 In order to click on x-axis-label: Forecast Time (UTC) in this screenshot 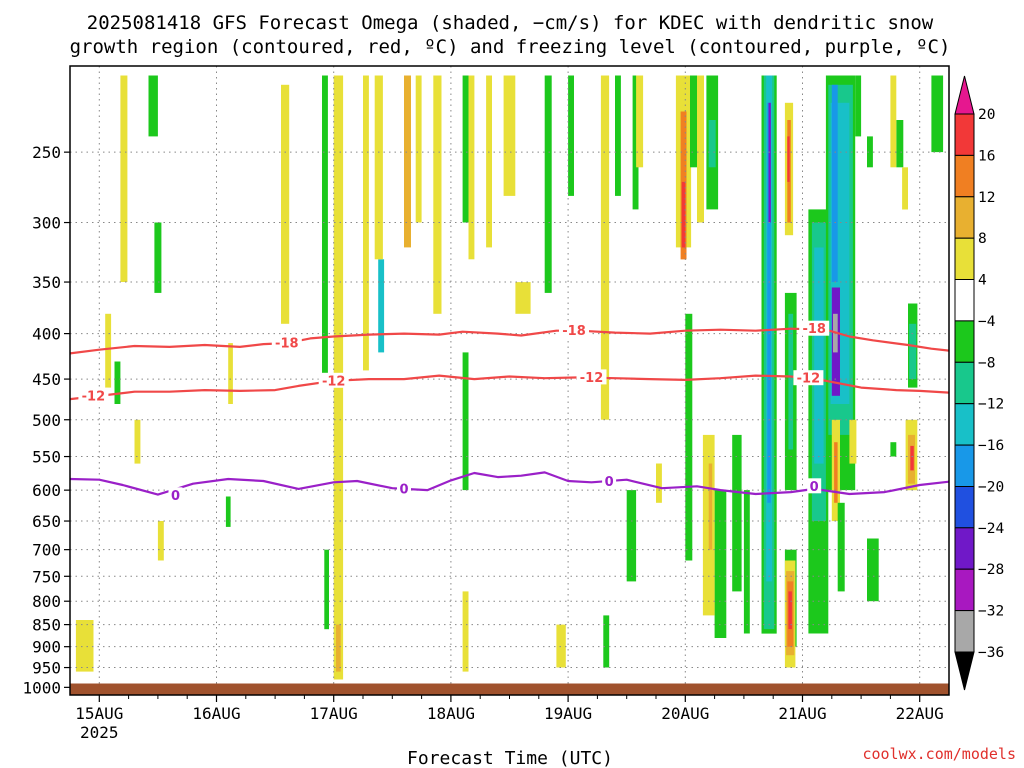, I will do `click(510, 758)`.